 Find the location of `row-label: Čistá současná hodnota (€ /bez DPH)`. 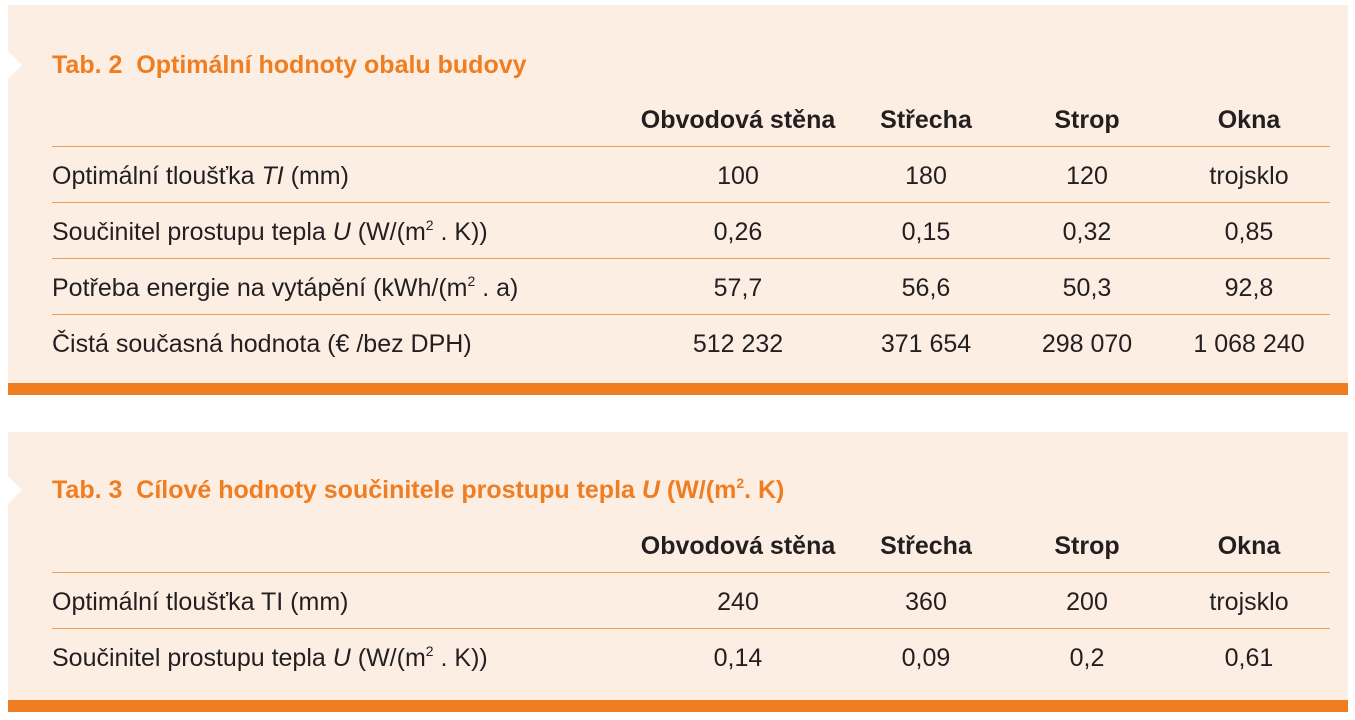

row-label: Čistá současná hodnota (€ /bez DPH) is located at coordinates (262, 344).